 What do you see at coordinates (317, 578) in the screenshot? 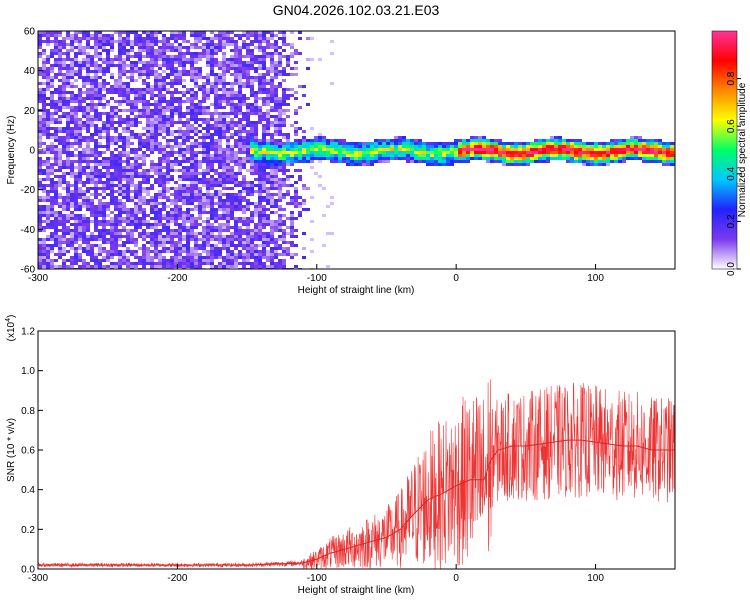
I see `x-tick-label: -100` at bounding box center [317, 578].